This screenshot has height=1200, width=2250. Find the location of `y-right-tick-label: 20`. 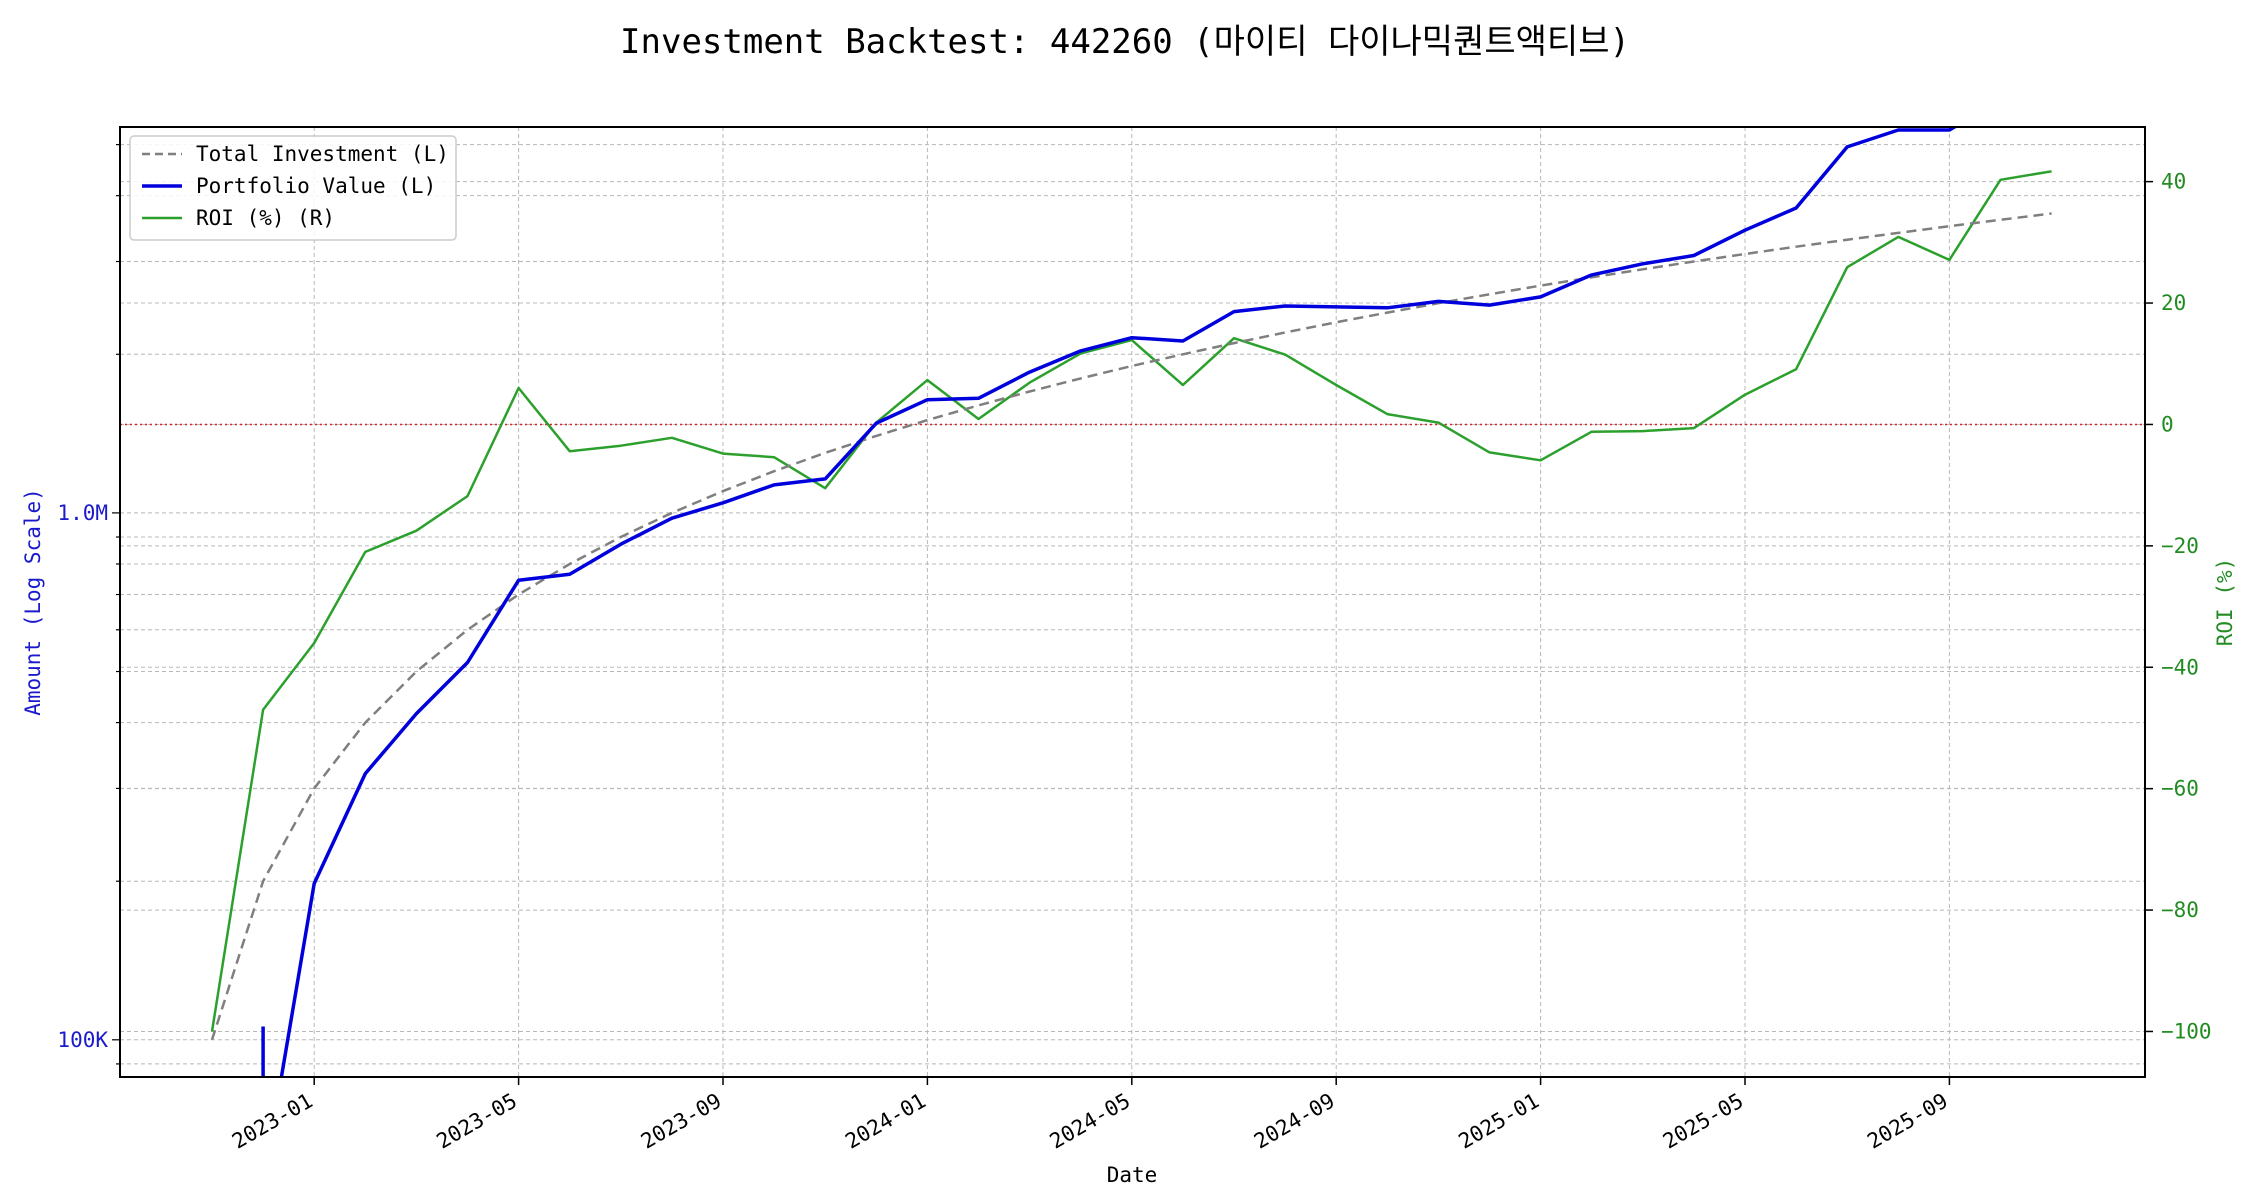

y-right-tick-label: 20 is located at coordinates (2173, 303).